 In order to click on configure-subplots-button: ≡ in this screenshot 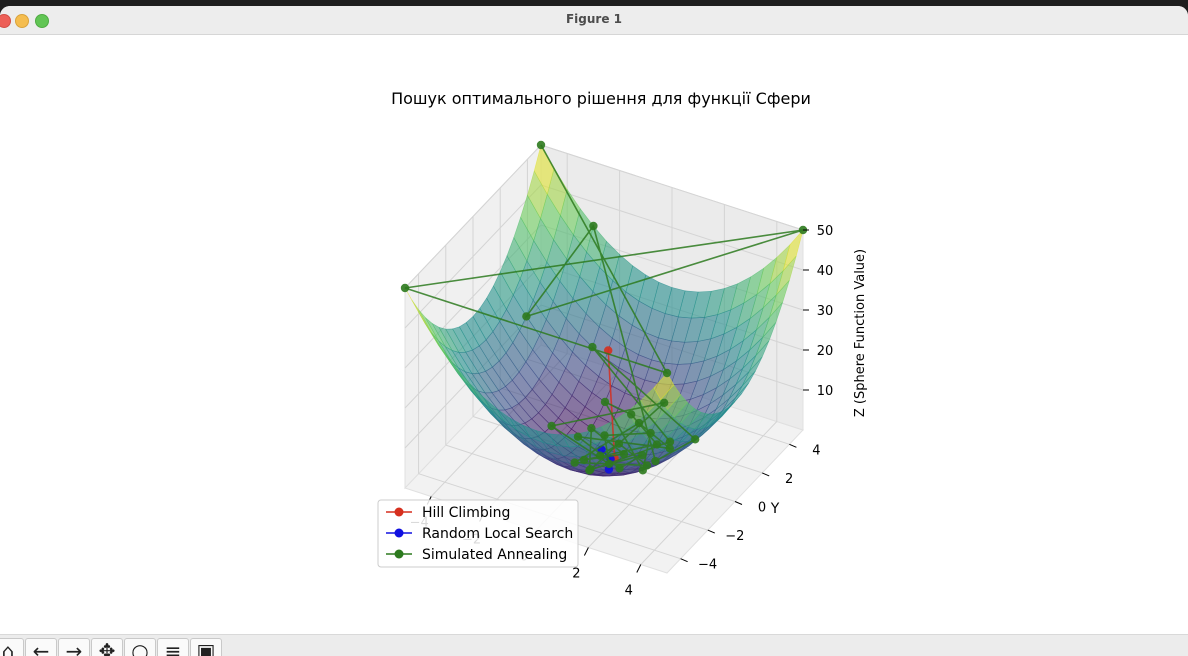, I will do `click(173, 647)`.